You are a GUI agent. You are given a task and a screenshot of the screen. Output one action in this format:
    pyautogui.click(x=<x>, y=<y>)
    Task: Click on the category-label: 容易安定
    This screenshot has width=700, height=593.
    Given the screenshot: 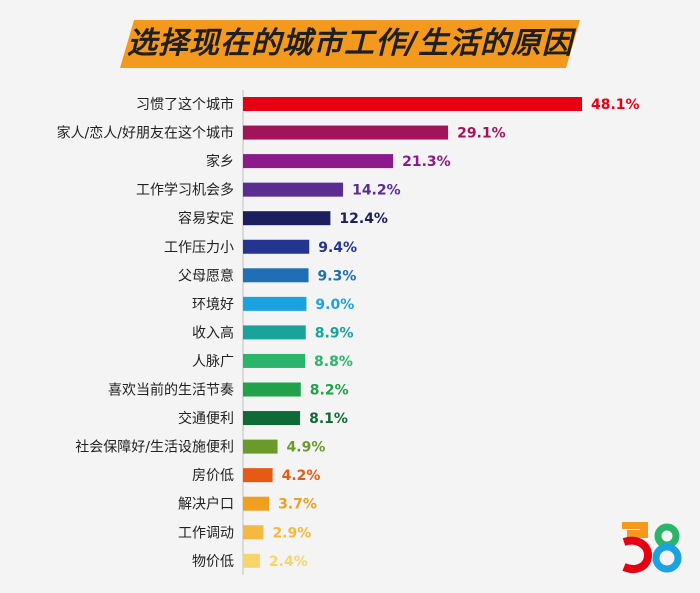 What is the action you would take?
    pyautogui.click(x=206, y=218)
    